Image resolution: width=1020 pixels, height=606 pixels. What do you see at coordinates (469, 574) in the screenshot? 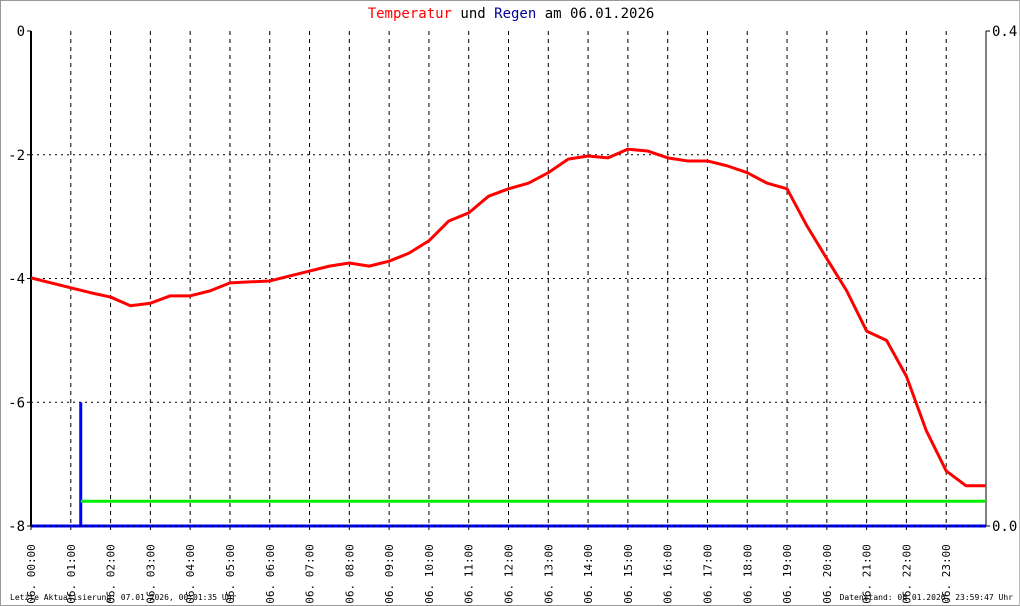
I see `x-tick-label: 06. 11:00` at bounding box center [469, 574].